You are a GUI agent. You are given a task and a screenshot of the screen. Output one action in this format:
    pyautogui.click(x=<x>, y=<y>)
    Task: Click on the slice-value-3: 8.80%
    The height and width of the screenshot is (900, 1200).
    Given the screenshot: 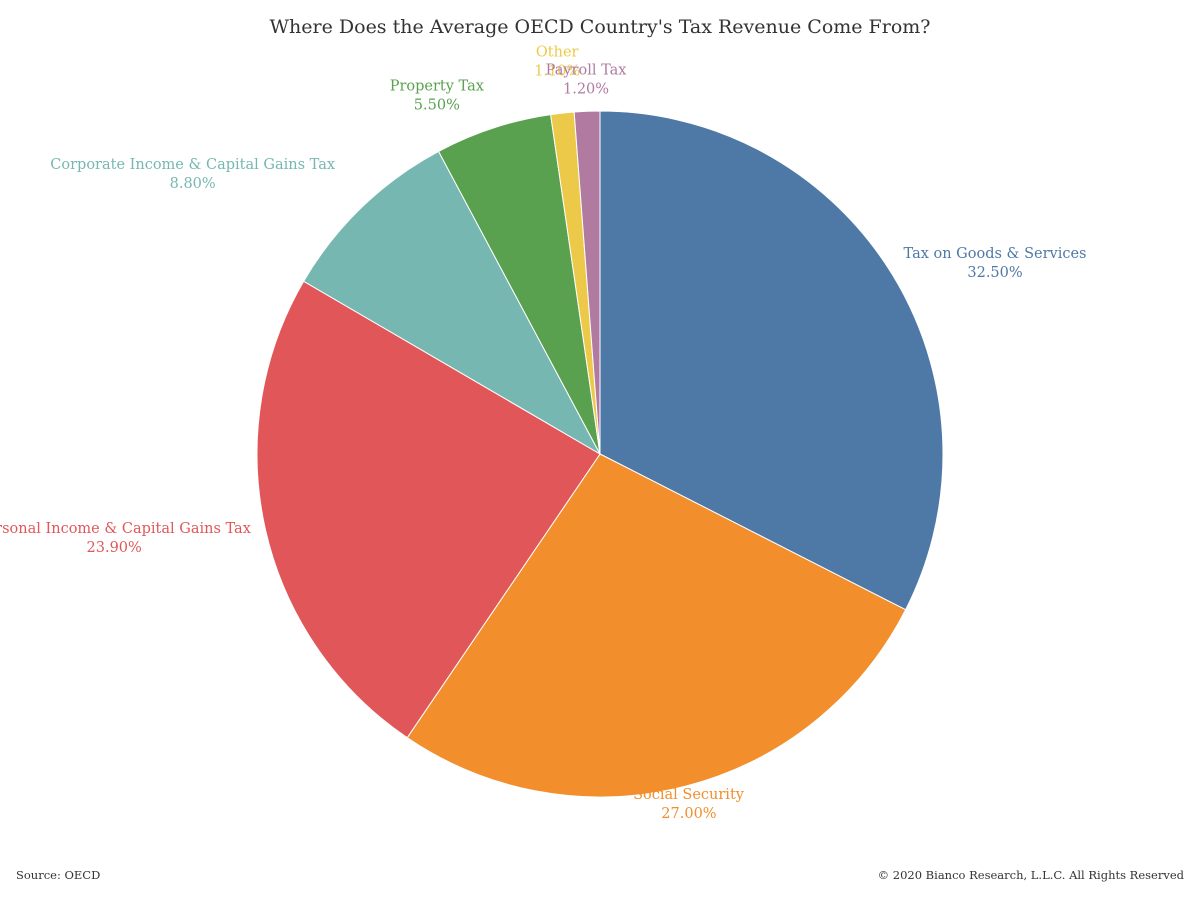 What is the action you would take?
    pyautogui.click(x=193, y=184)
    